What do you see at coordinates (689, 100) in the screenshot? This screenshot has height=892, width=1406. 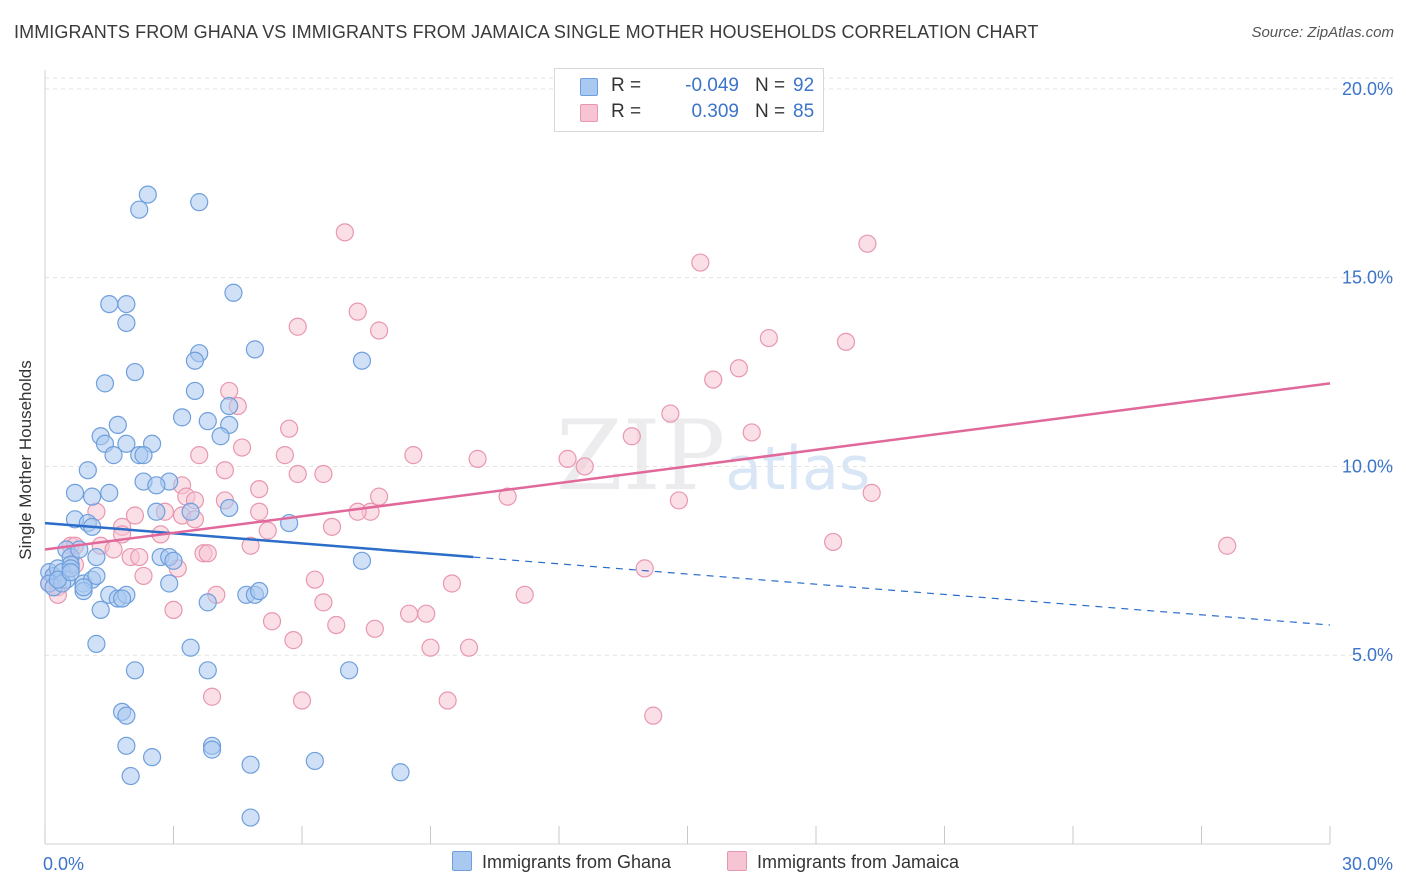 I see `correlation-legend: R = -0.049 N = 92 R = 0.309 N = 85` at bounding box center [689, 100].